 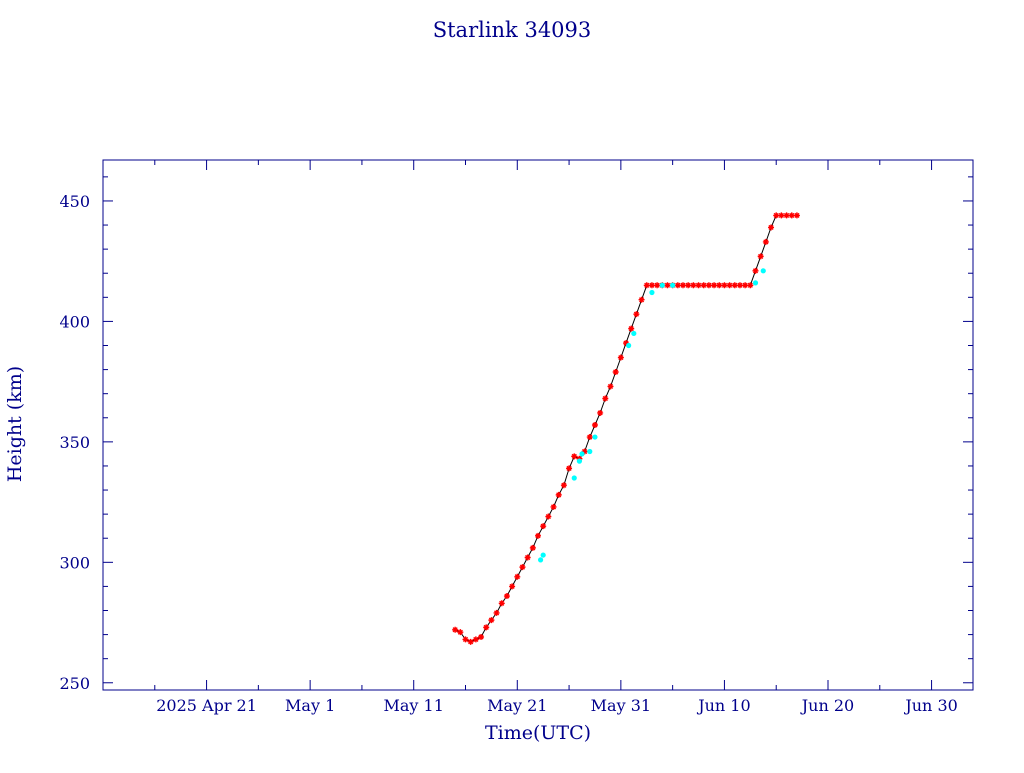 I want to click on y-tick-label: 450, so click(x=74, y=201).